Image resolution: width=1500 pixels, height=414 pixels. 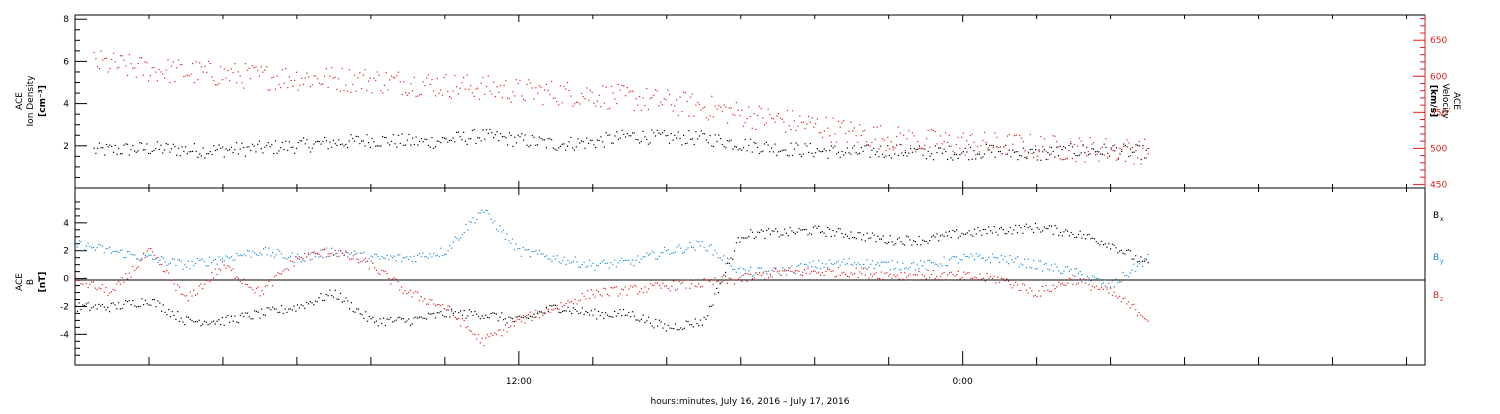 I want to click on bottom-left-ylabel-line1: ACE, so click(x=20, y=282).